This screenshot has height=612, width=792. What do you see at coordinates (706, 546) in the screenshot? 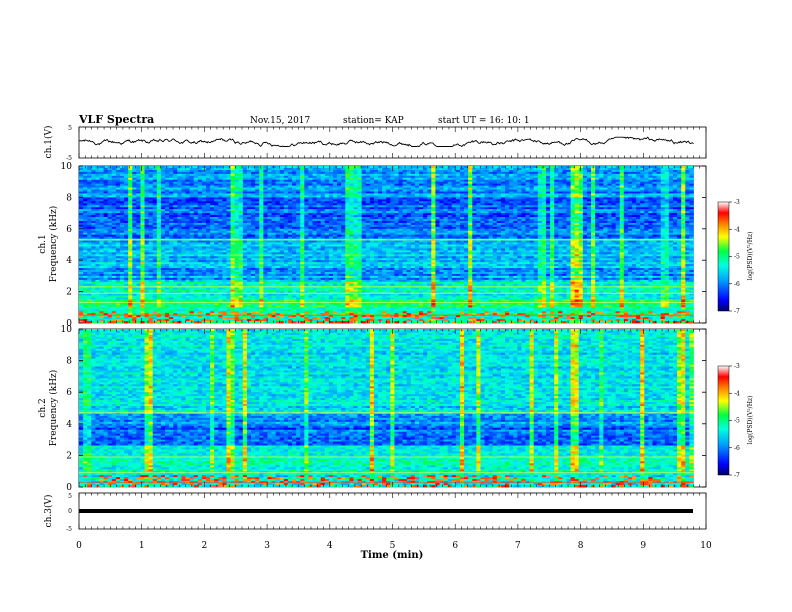
I see `x-tick-10: 10` at bounding box center [706, 546].